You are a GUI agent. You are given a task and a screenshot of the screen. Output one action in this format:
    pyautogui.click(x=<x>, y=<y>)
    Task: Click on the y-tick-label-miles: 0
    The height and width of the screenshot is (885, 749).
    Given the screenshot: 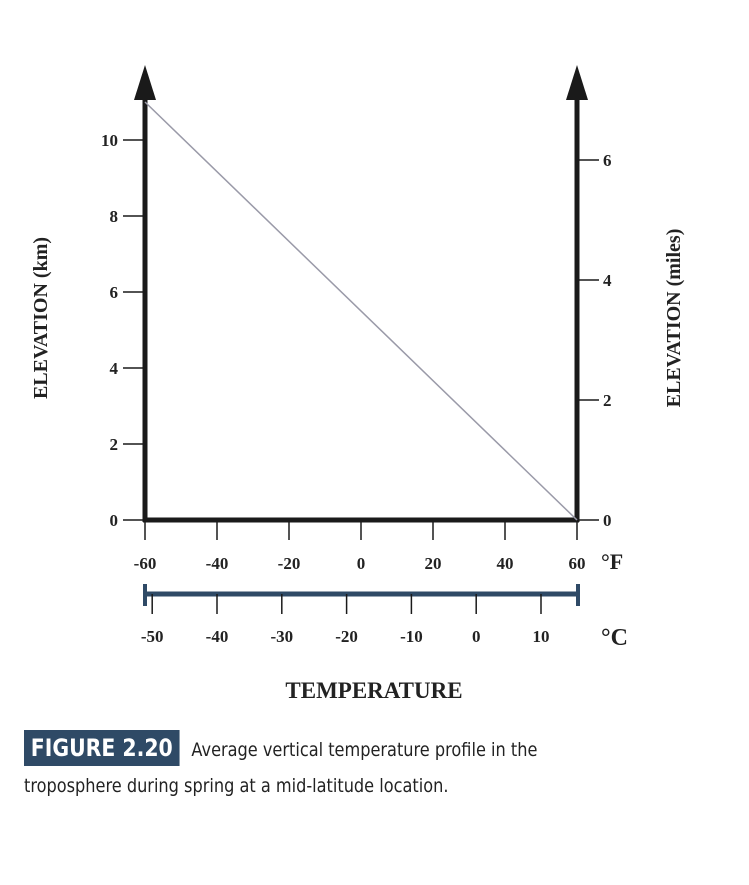 What is the action you would take?
    pyautogui.click(x=607, y=520)
    